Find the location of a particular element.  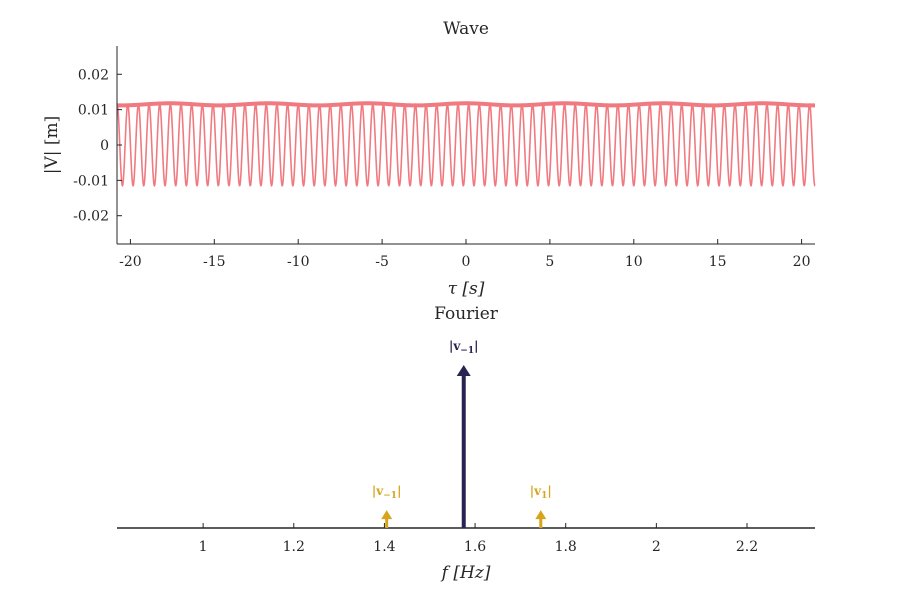

wave-oscillation-line is located at coordinates (466, 145).